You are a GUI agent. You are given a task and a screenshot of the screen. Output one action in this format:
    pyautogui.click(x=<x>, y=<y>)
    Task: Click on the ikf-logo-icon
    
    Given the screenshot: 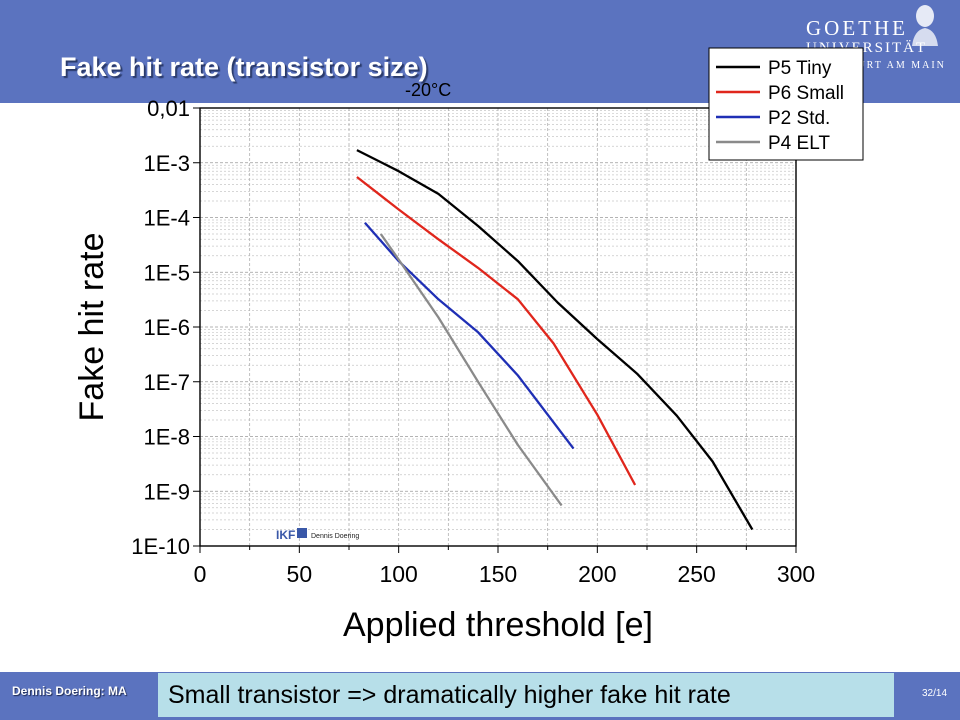 What is the action you would take?
    pyautogui.click(x=302, y=533)
    